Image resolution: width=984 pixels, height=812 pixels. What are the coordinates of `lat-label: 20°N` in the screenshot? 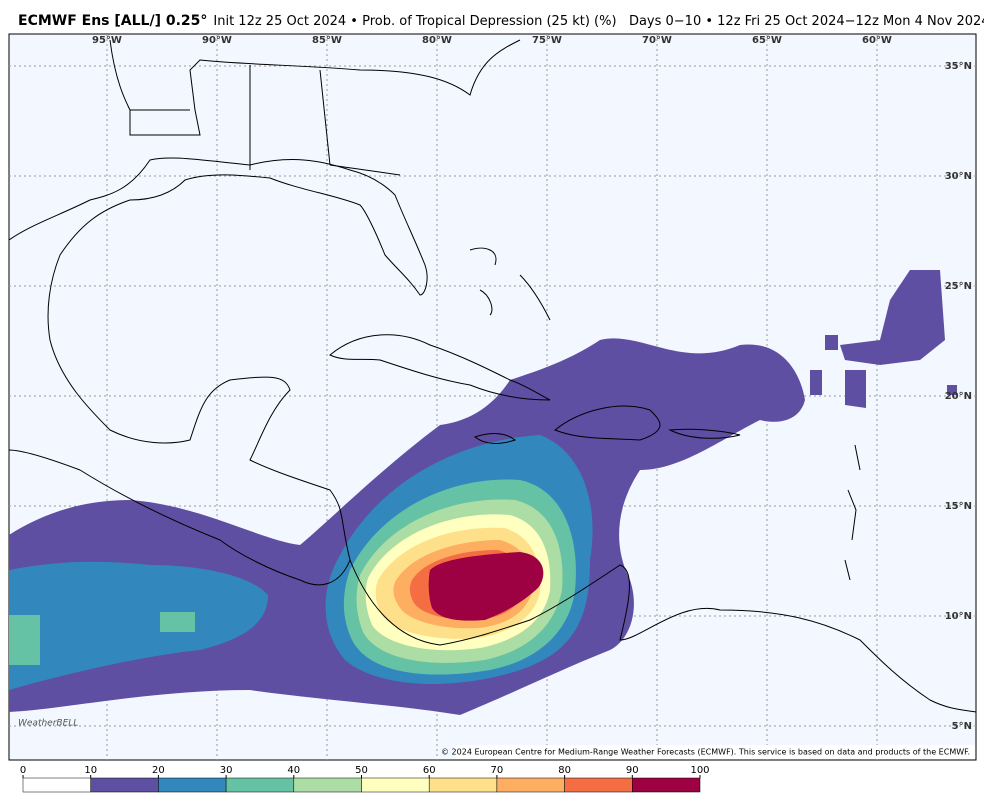 It's located at (958, 396).